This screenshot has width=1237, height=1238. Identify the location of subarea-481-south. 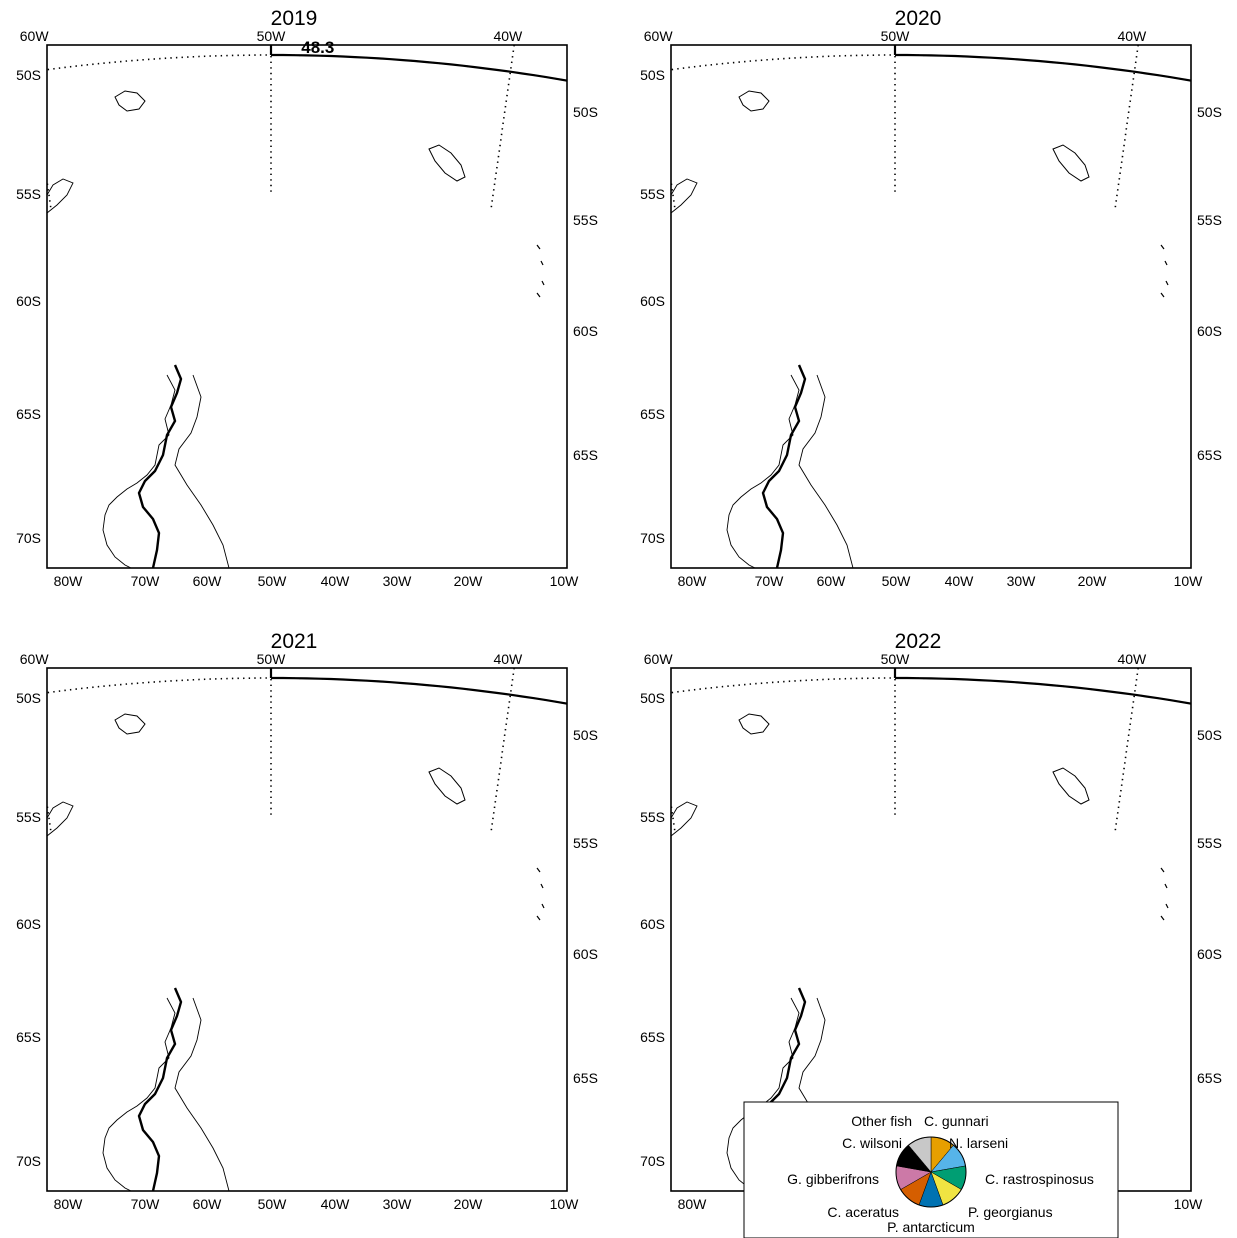
(680, 358).